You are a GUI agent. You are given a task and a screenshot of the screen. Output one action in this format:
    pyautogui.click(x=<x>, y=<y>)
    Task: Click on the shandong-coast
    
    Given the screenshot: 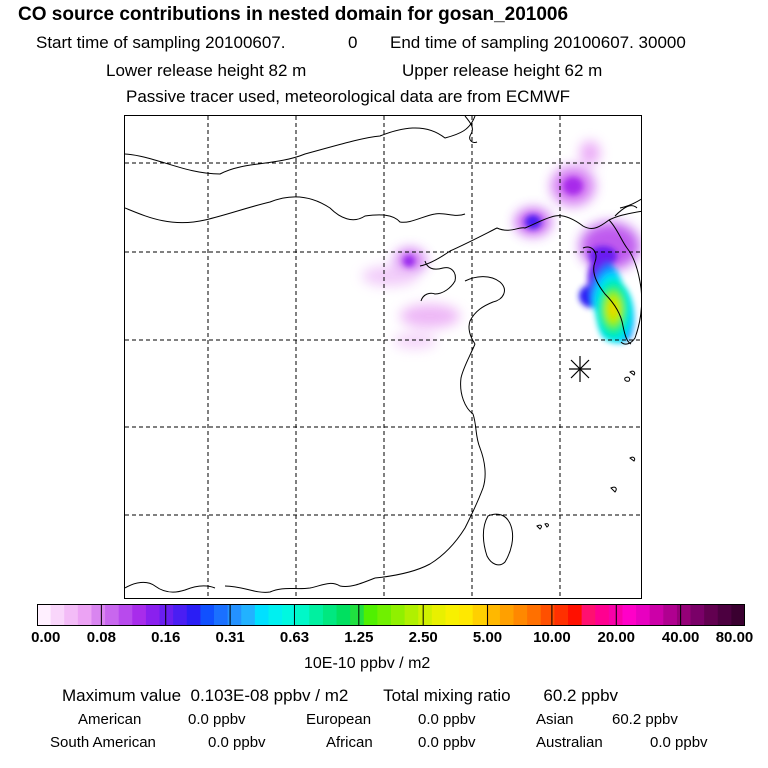 What is the action you would take?
    pyautogui.click(x=484, y=310)
    